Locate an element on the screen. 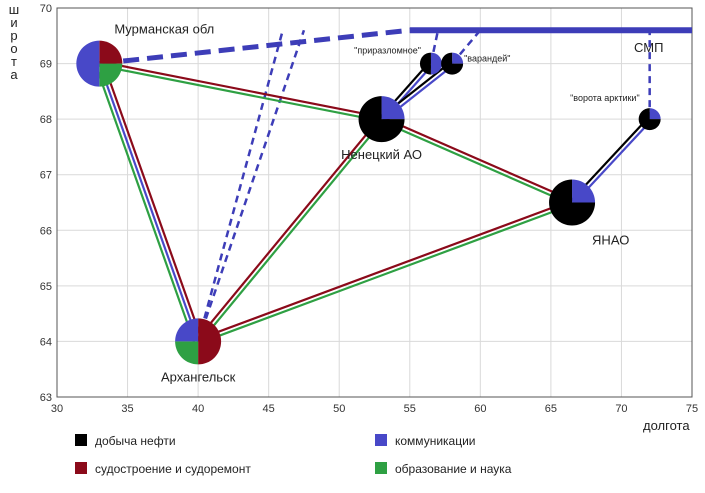 The height and width of the screenshot is (493, 705). legend-label-ship: судостроение и судоремонт is located at coordinates (173, 469).